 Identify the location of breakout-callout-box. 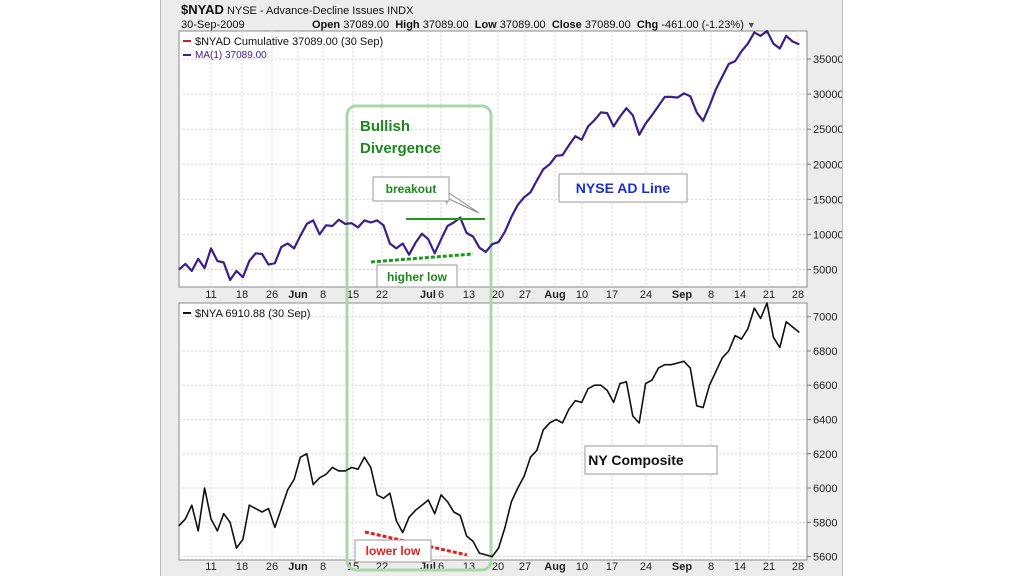
(411, 189).